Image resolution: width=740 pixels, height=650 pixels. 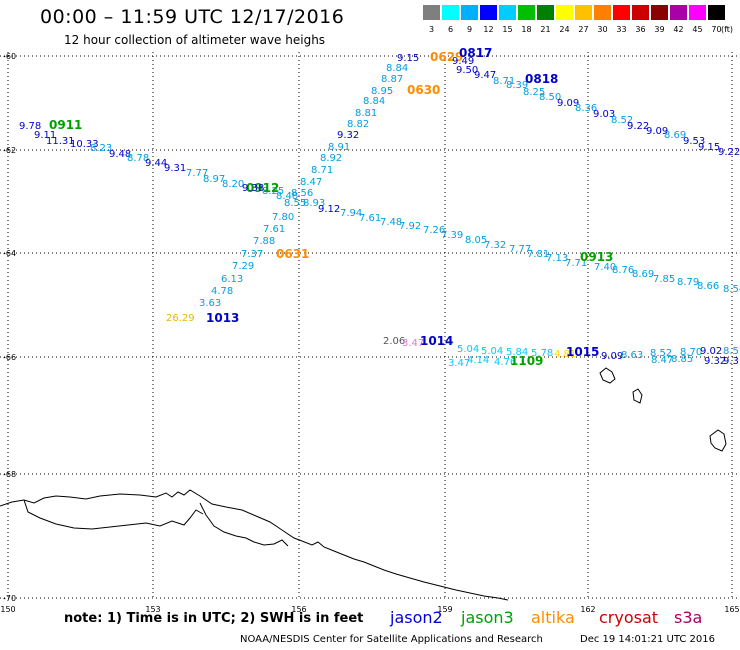 What do you see at coordinates (9, 474) in the screenshot?
I see `y-tick-label: -68` at bounding box center [9, 474].